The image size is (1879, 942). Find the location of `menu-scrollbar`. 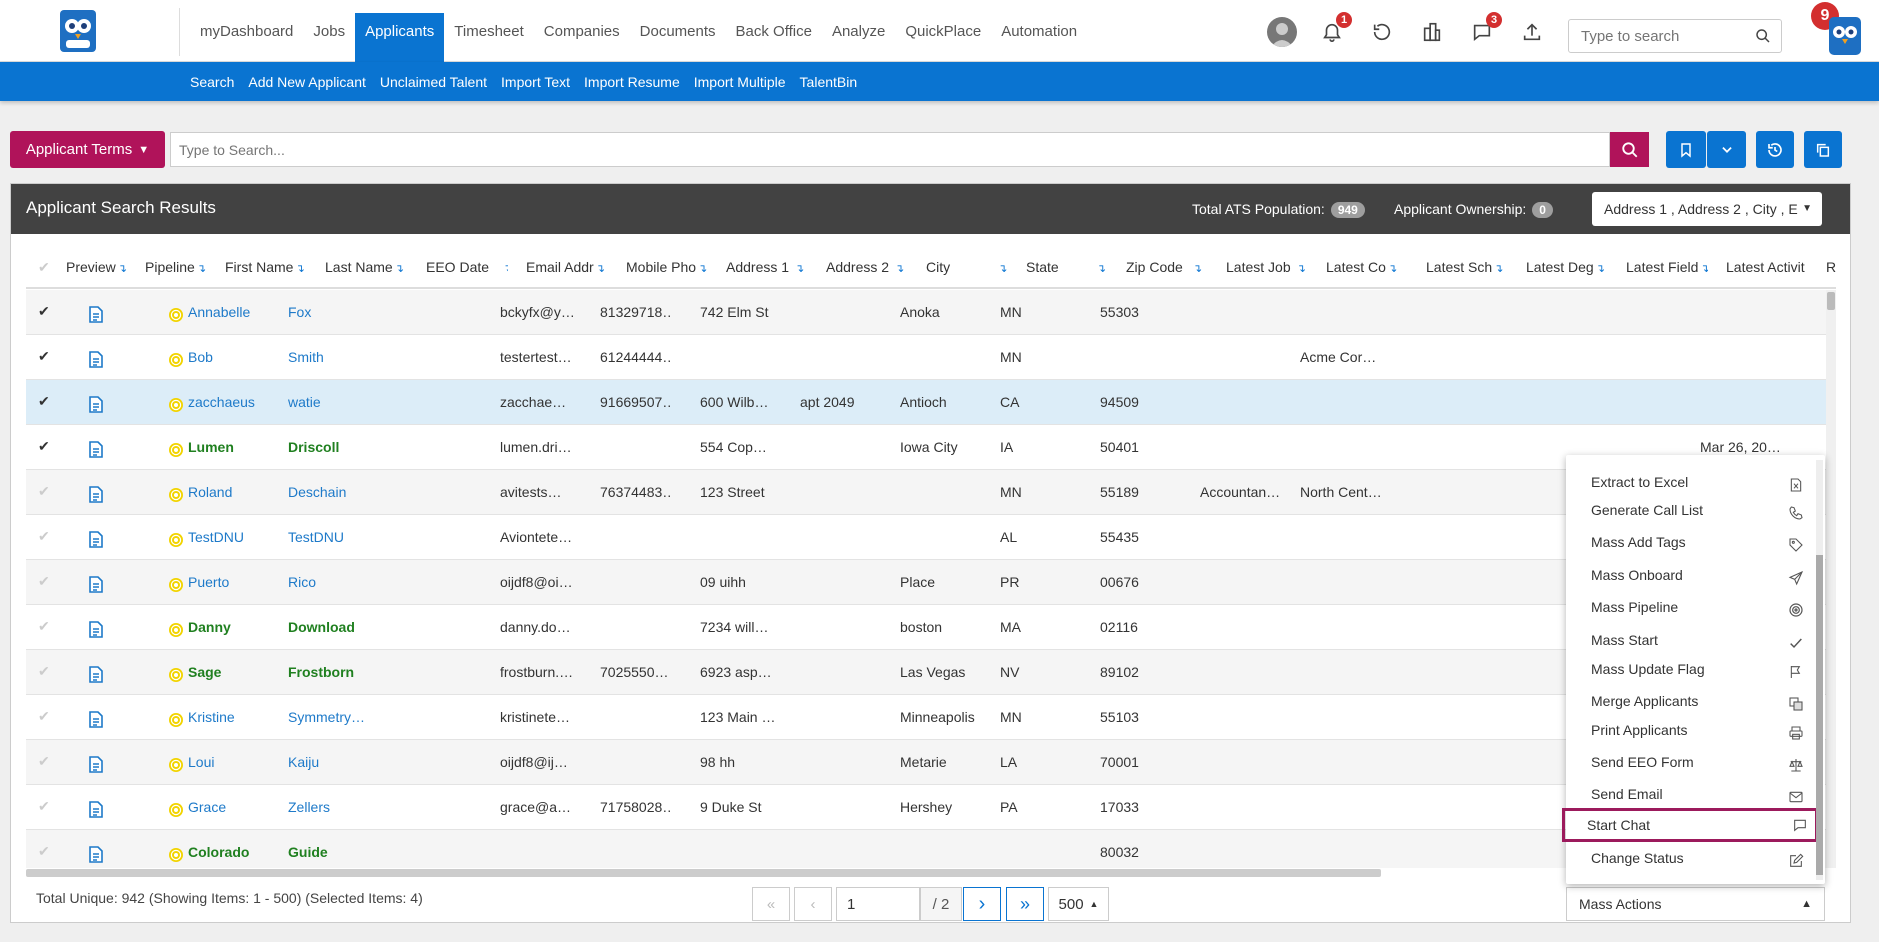

menu-scrollbar is located at coordinates (1819, 670).